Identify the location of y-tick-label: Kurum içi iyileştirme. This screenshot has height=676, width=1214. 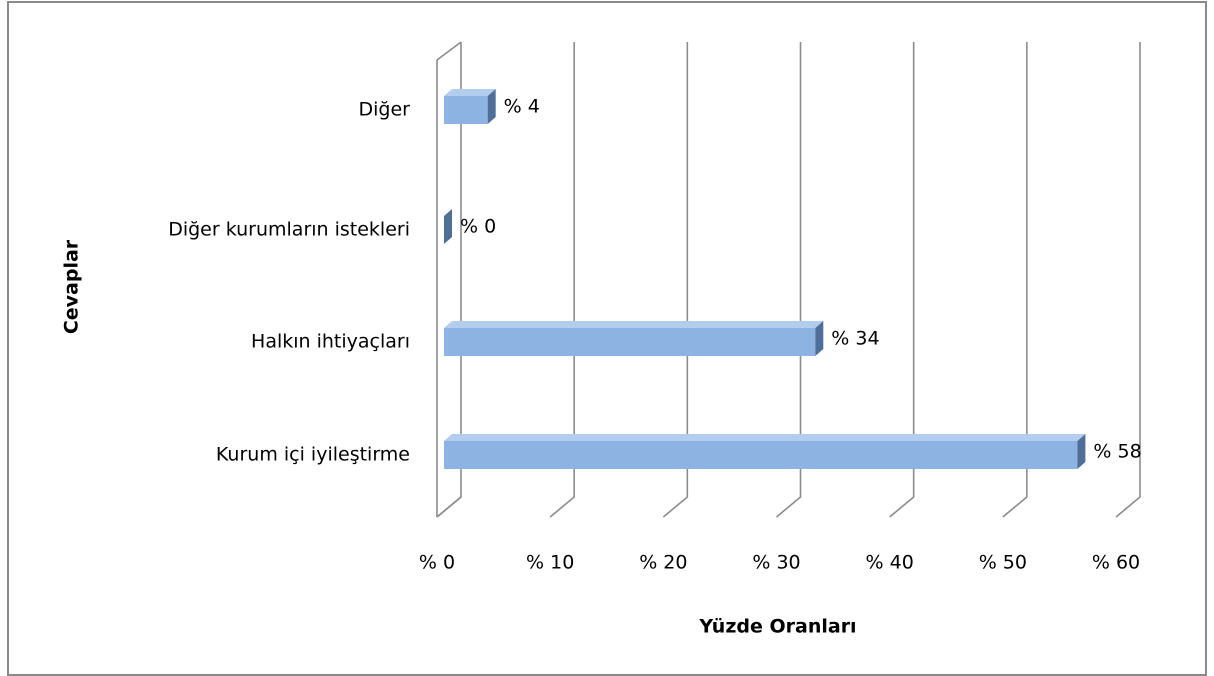
(313, 455).